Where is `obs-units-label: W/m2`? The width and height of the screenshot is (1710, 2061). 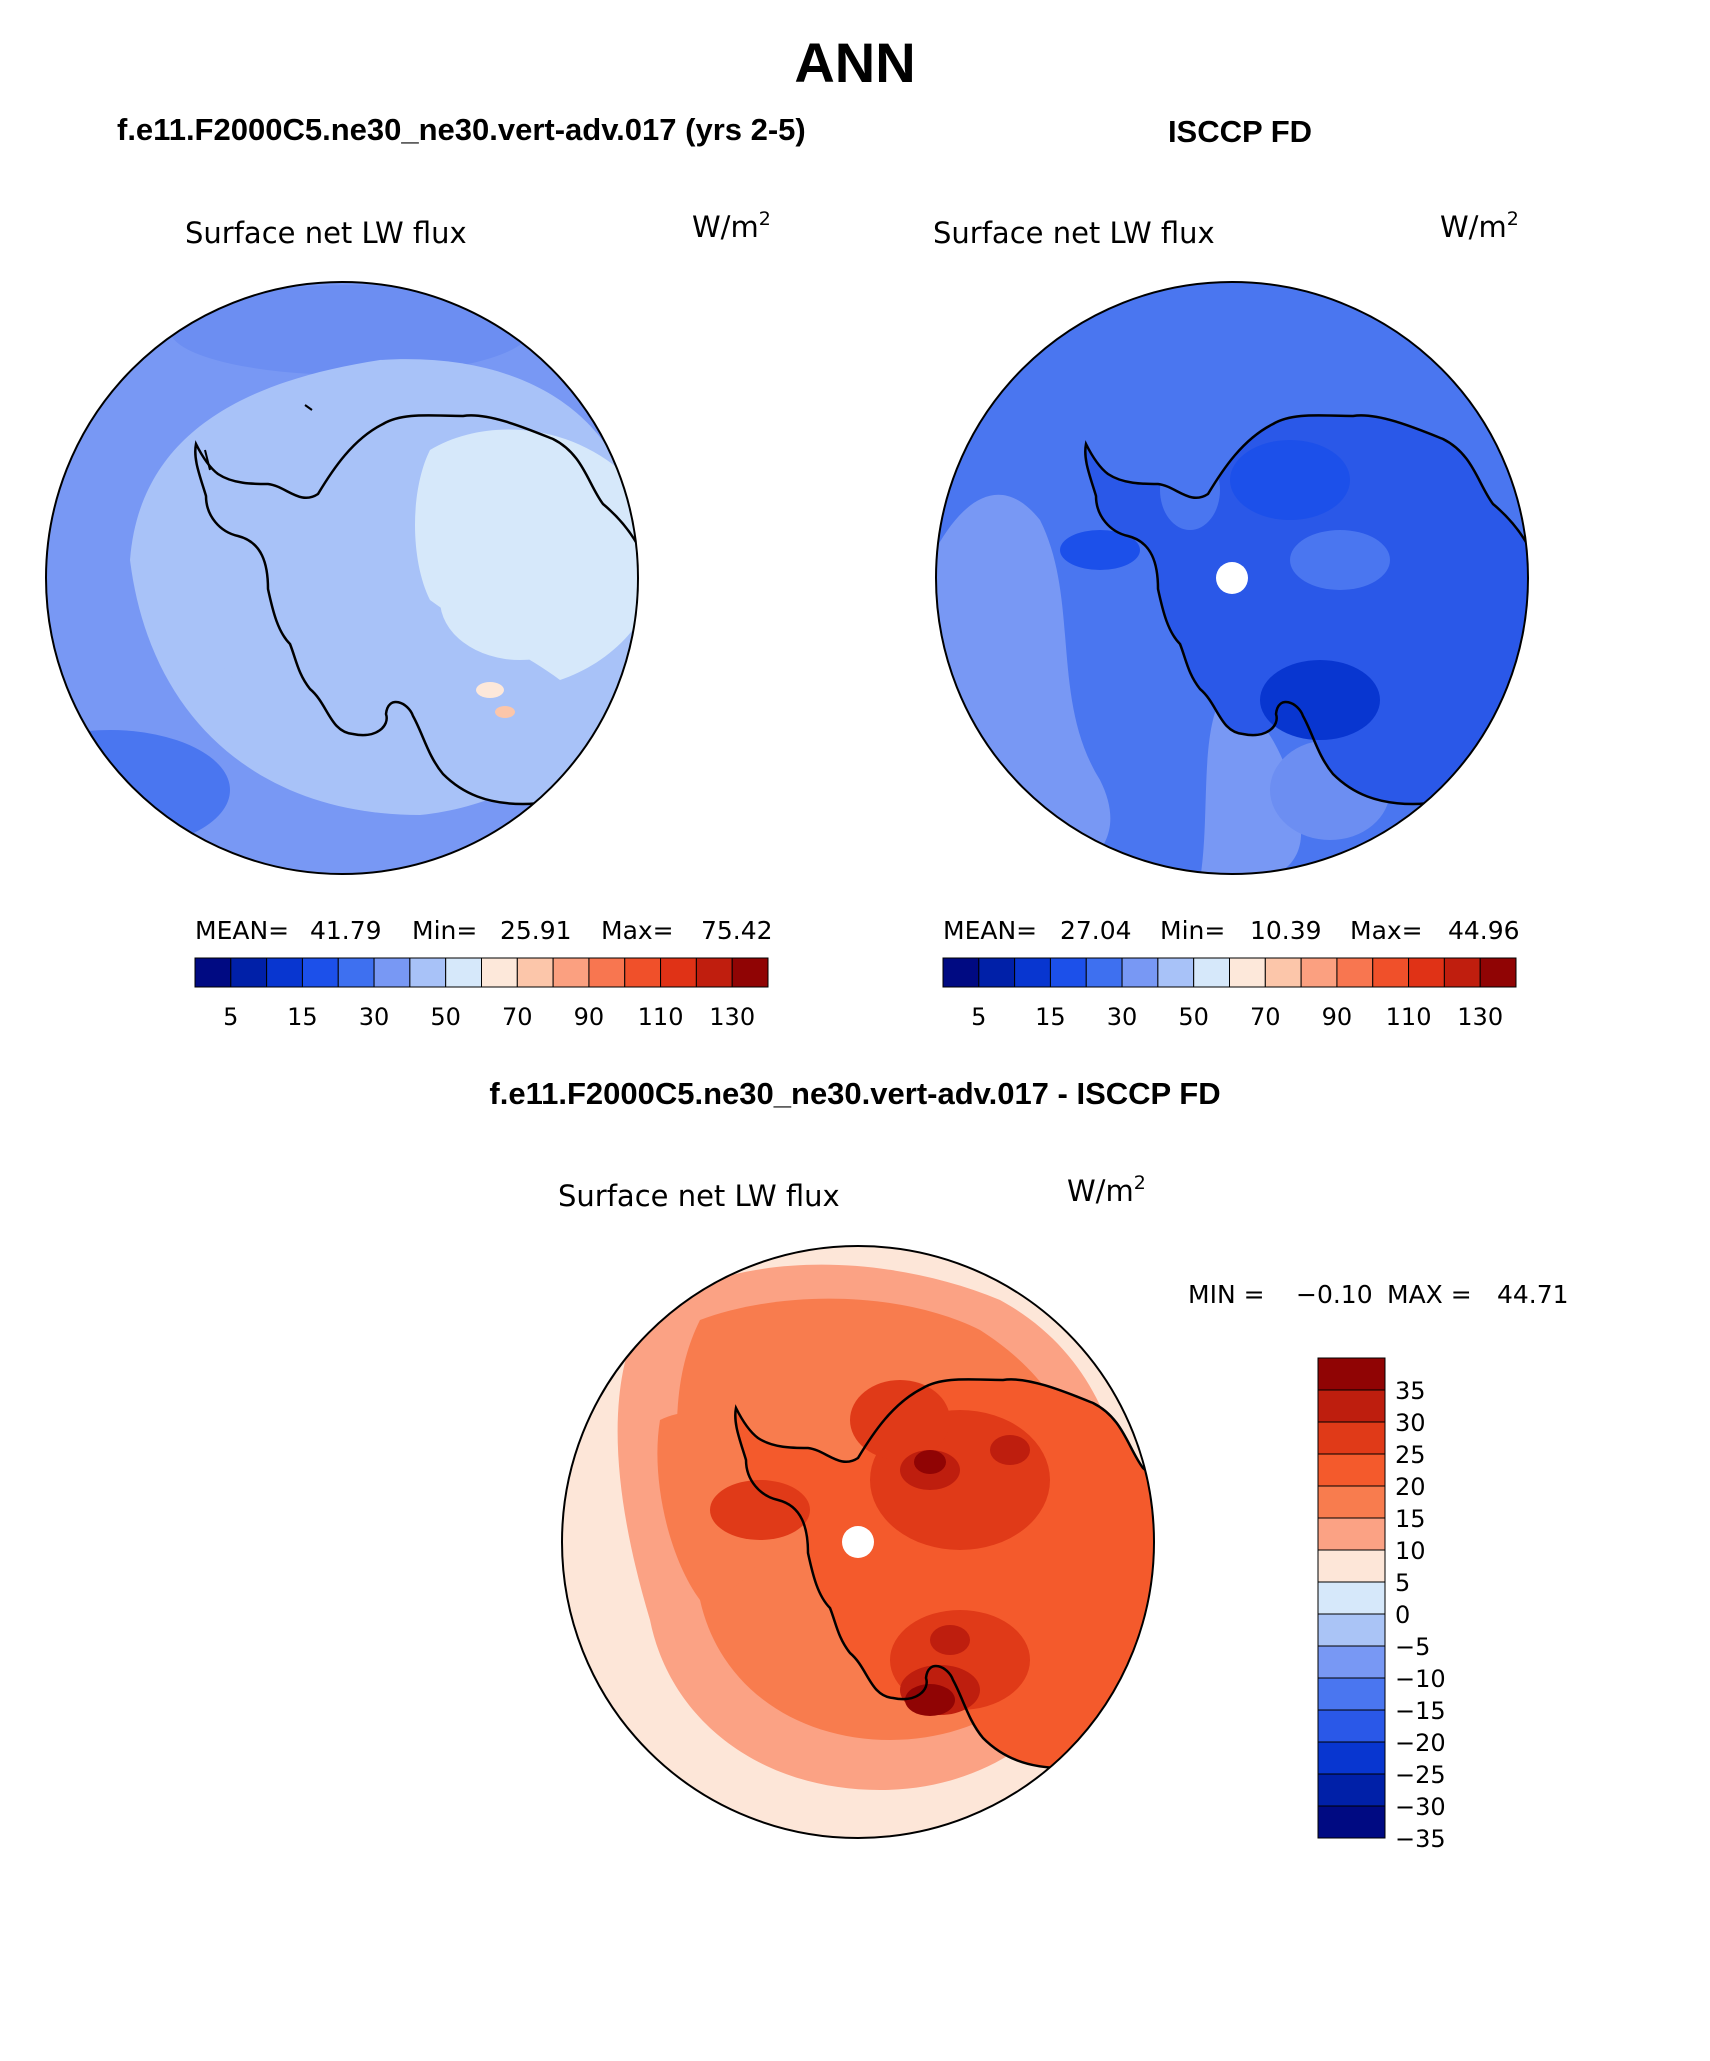
obs-units-label: W/m2 is located at coordinates (1479, 226).